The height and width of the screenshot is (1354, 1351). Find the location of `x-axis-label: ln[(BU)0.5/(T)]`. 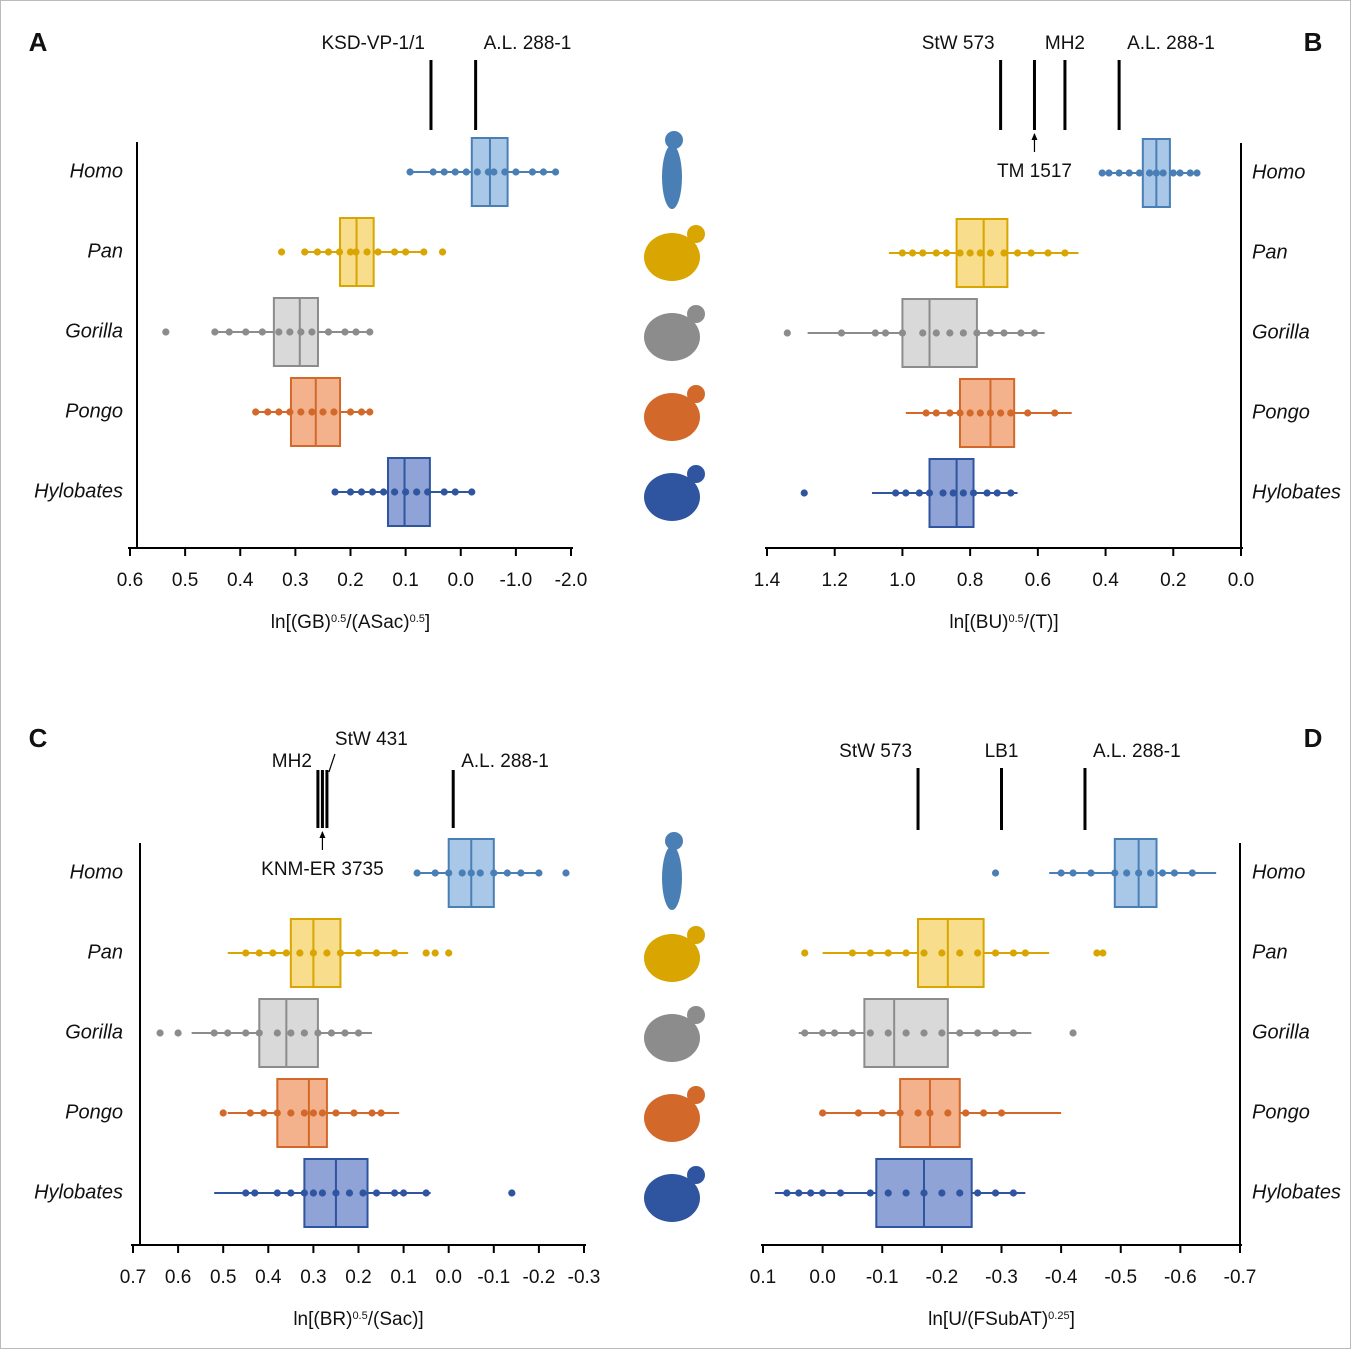

x-axis-label: ln[(BU)0.5/(T)] is located at coordinates (1003, 622).